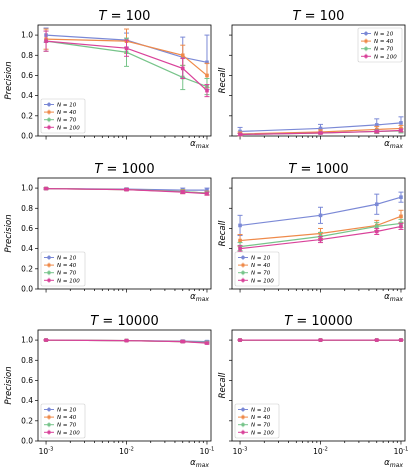 This screenshot has width=415, height=467. Describe the element at coordinates (27, 340) in the screenshot. I see `y-tick-label: 1.0` at that location.